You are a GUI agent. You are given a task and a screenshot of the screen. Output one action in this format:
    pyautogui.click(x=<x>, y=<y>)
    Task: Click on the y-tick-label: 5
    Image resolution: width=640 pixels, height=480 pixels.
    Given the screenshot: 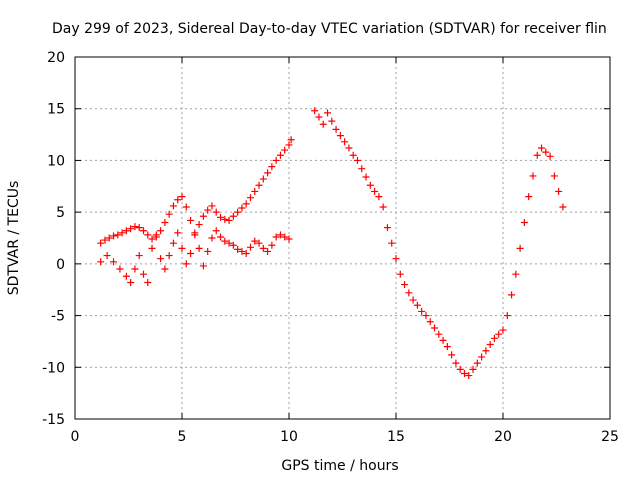 What is the action you would take?
    pyautogui.click(x=60, y=213)
    